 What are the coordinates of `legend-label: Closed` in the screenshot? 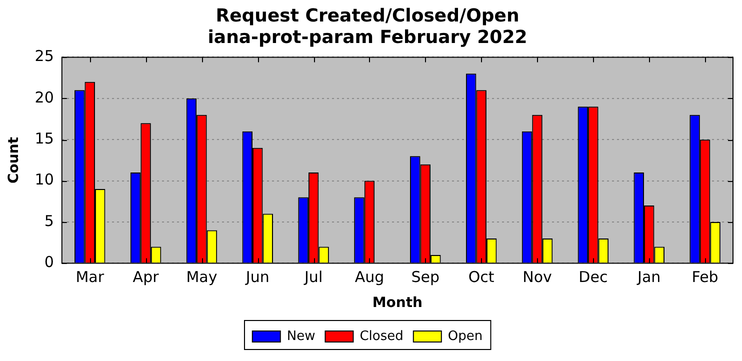 It's located at (382, 336).